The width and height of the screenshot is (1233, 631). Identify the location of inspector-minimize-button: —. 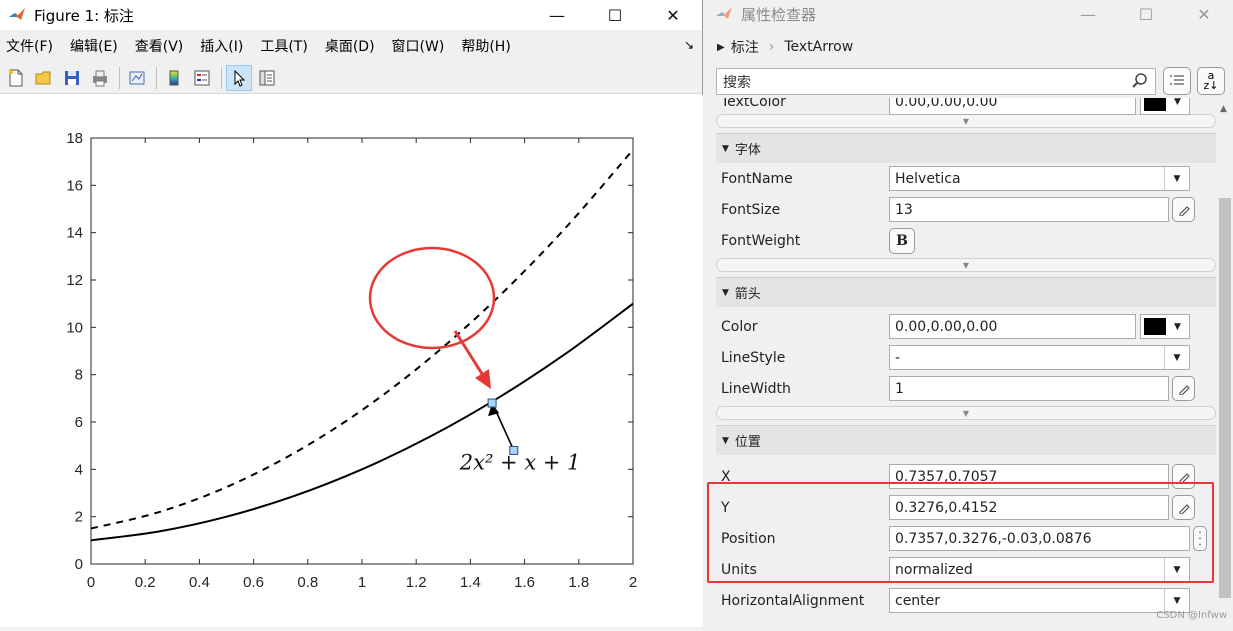
(1088, 14).